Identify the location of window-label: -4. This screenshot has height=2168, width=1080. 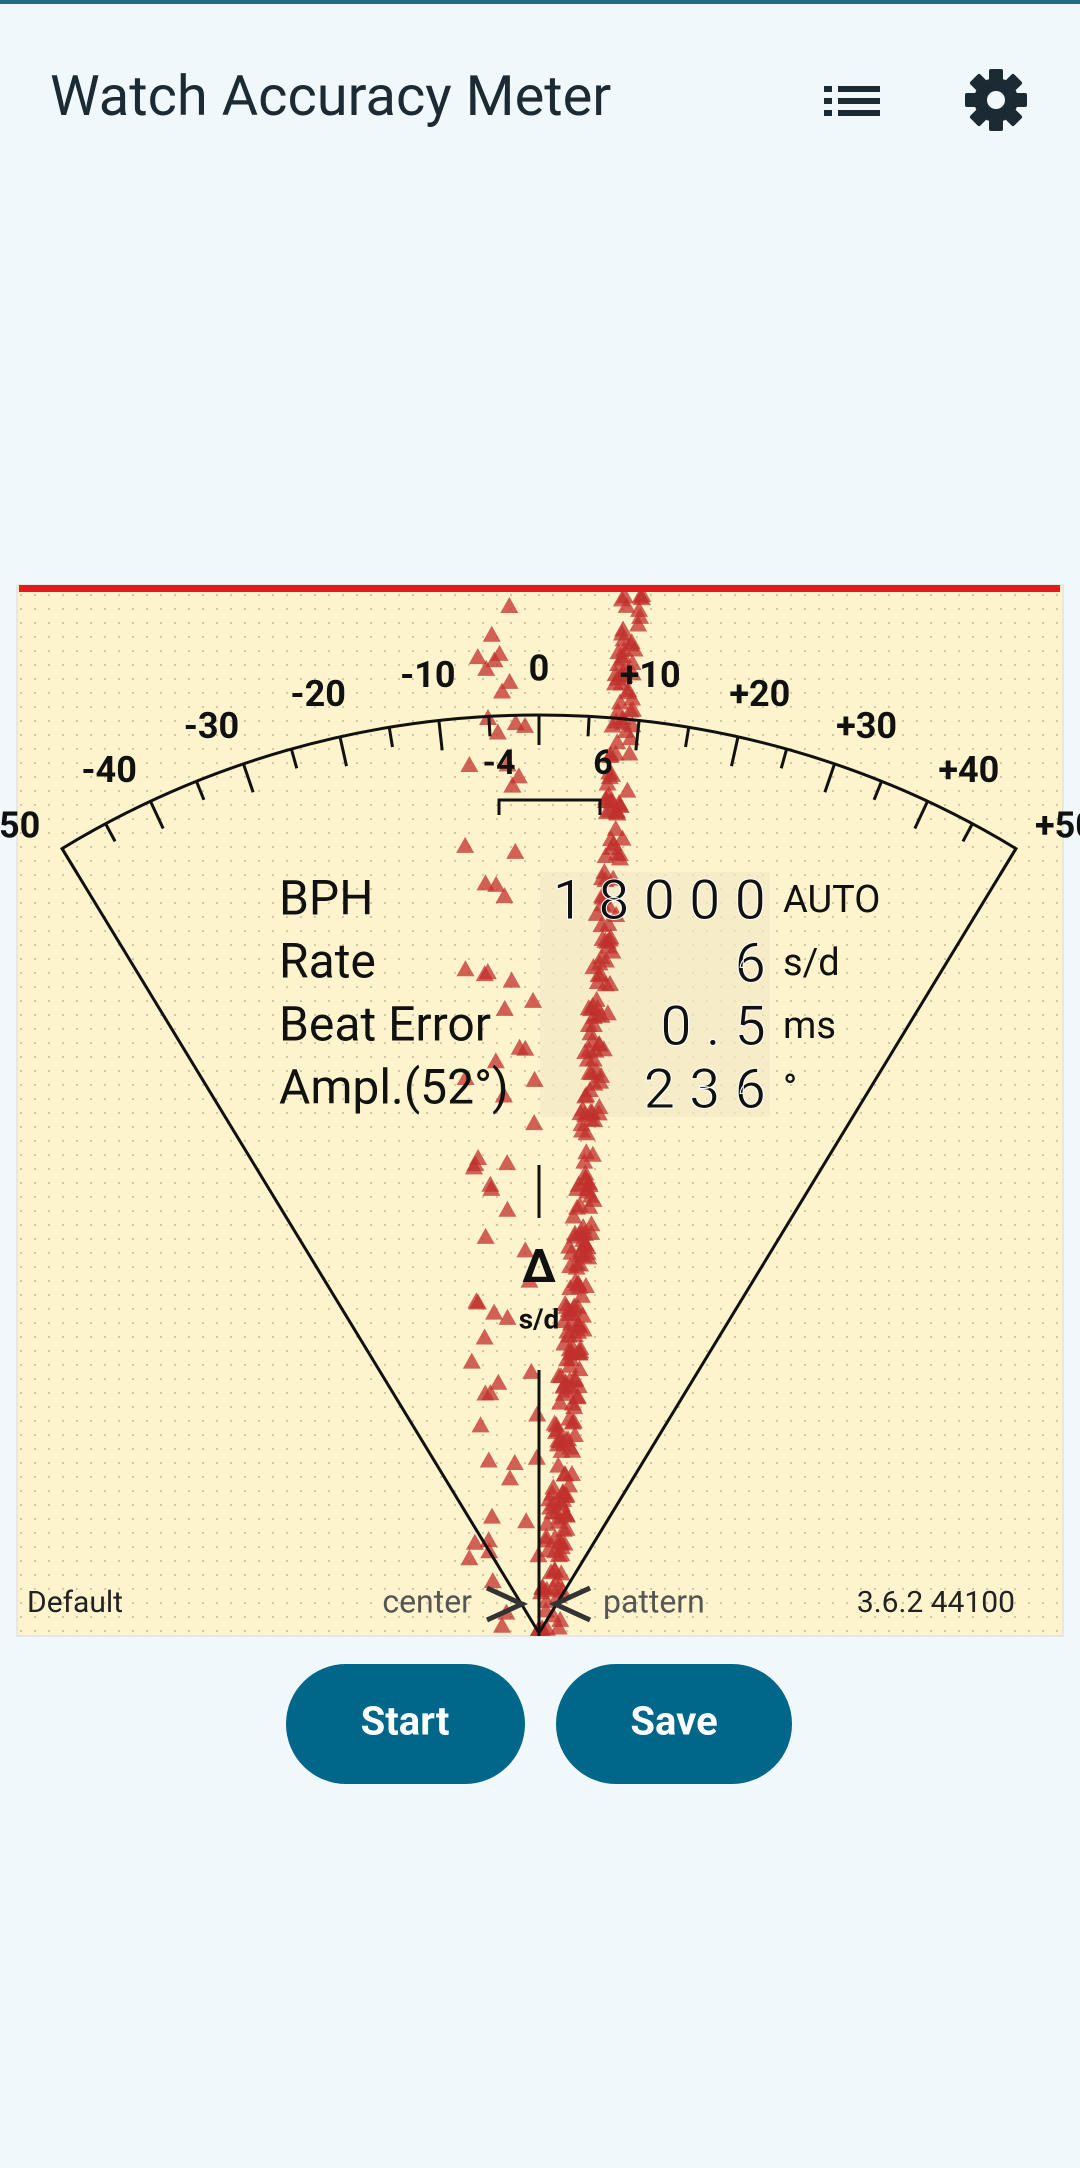
(499, 763).